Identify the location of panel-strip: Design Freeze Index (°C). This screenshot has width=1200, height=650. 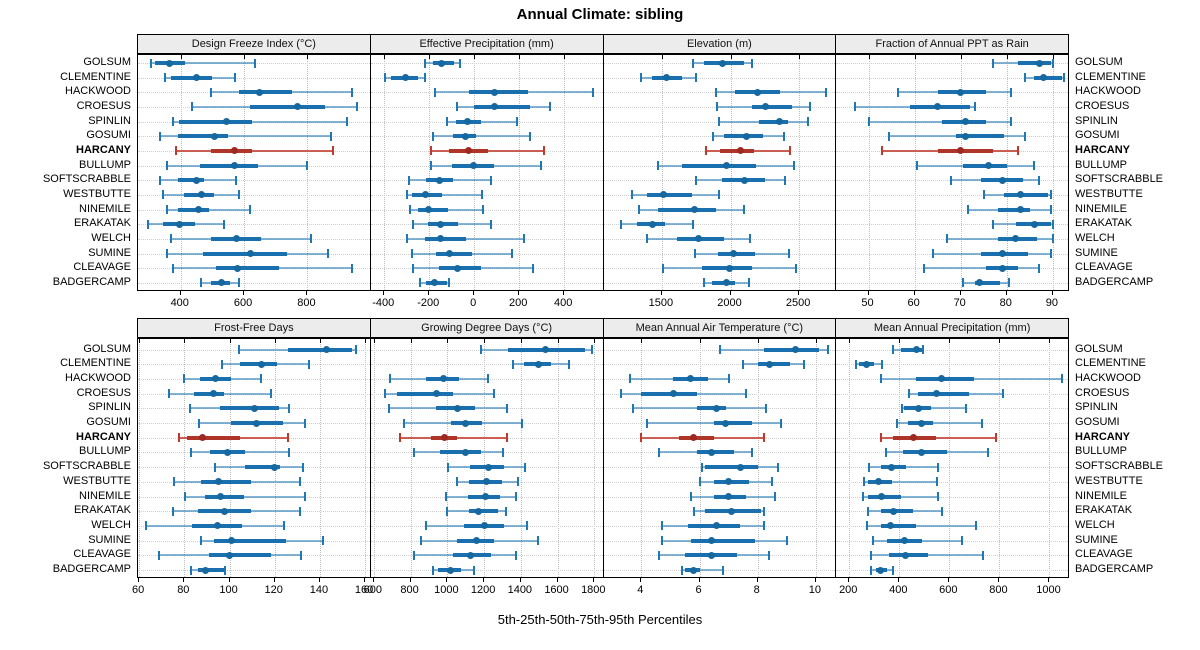
(254, 44).